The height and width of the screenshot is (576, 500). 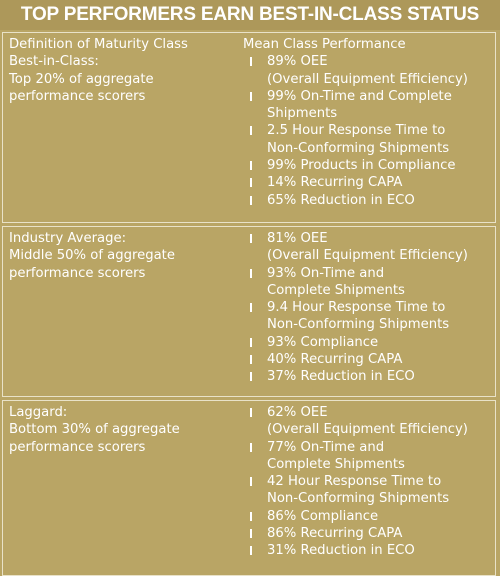 I want to click on bullet-item: 93% Compliance, so click(x=355, y=342).